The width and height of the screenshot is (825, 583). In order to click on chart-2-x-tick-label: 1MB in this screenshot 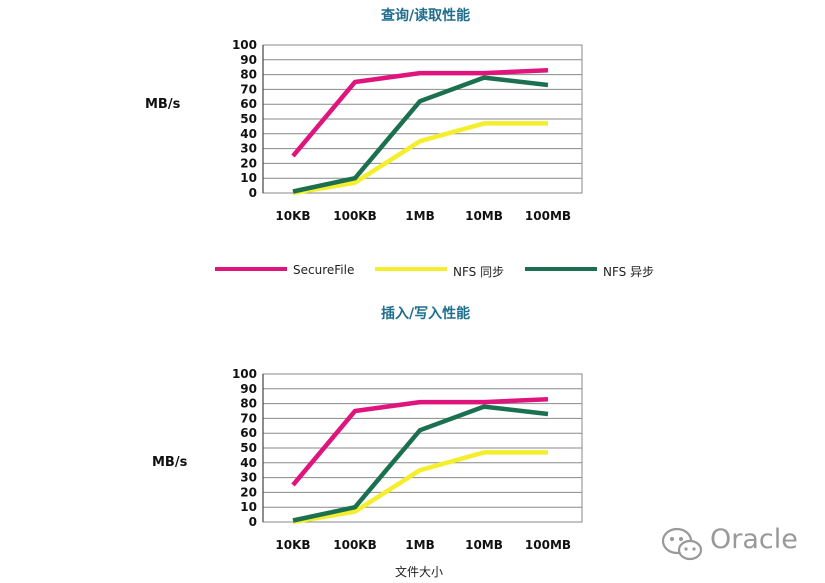, I will do `click(419, 545)`.